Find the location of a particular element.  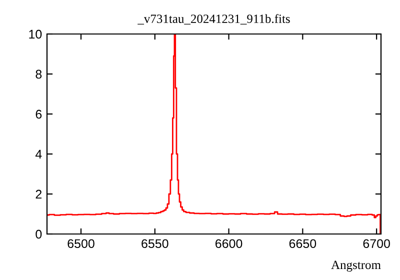

y-tick-label: 0 is located at coordinates (39, 234).